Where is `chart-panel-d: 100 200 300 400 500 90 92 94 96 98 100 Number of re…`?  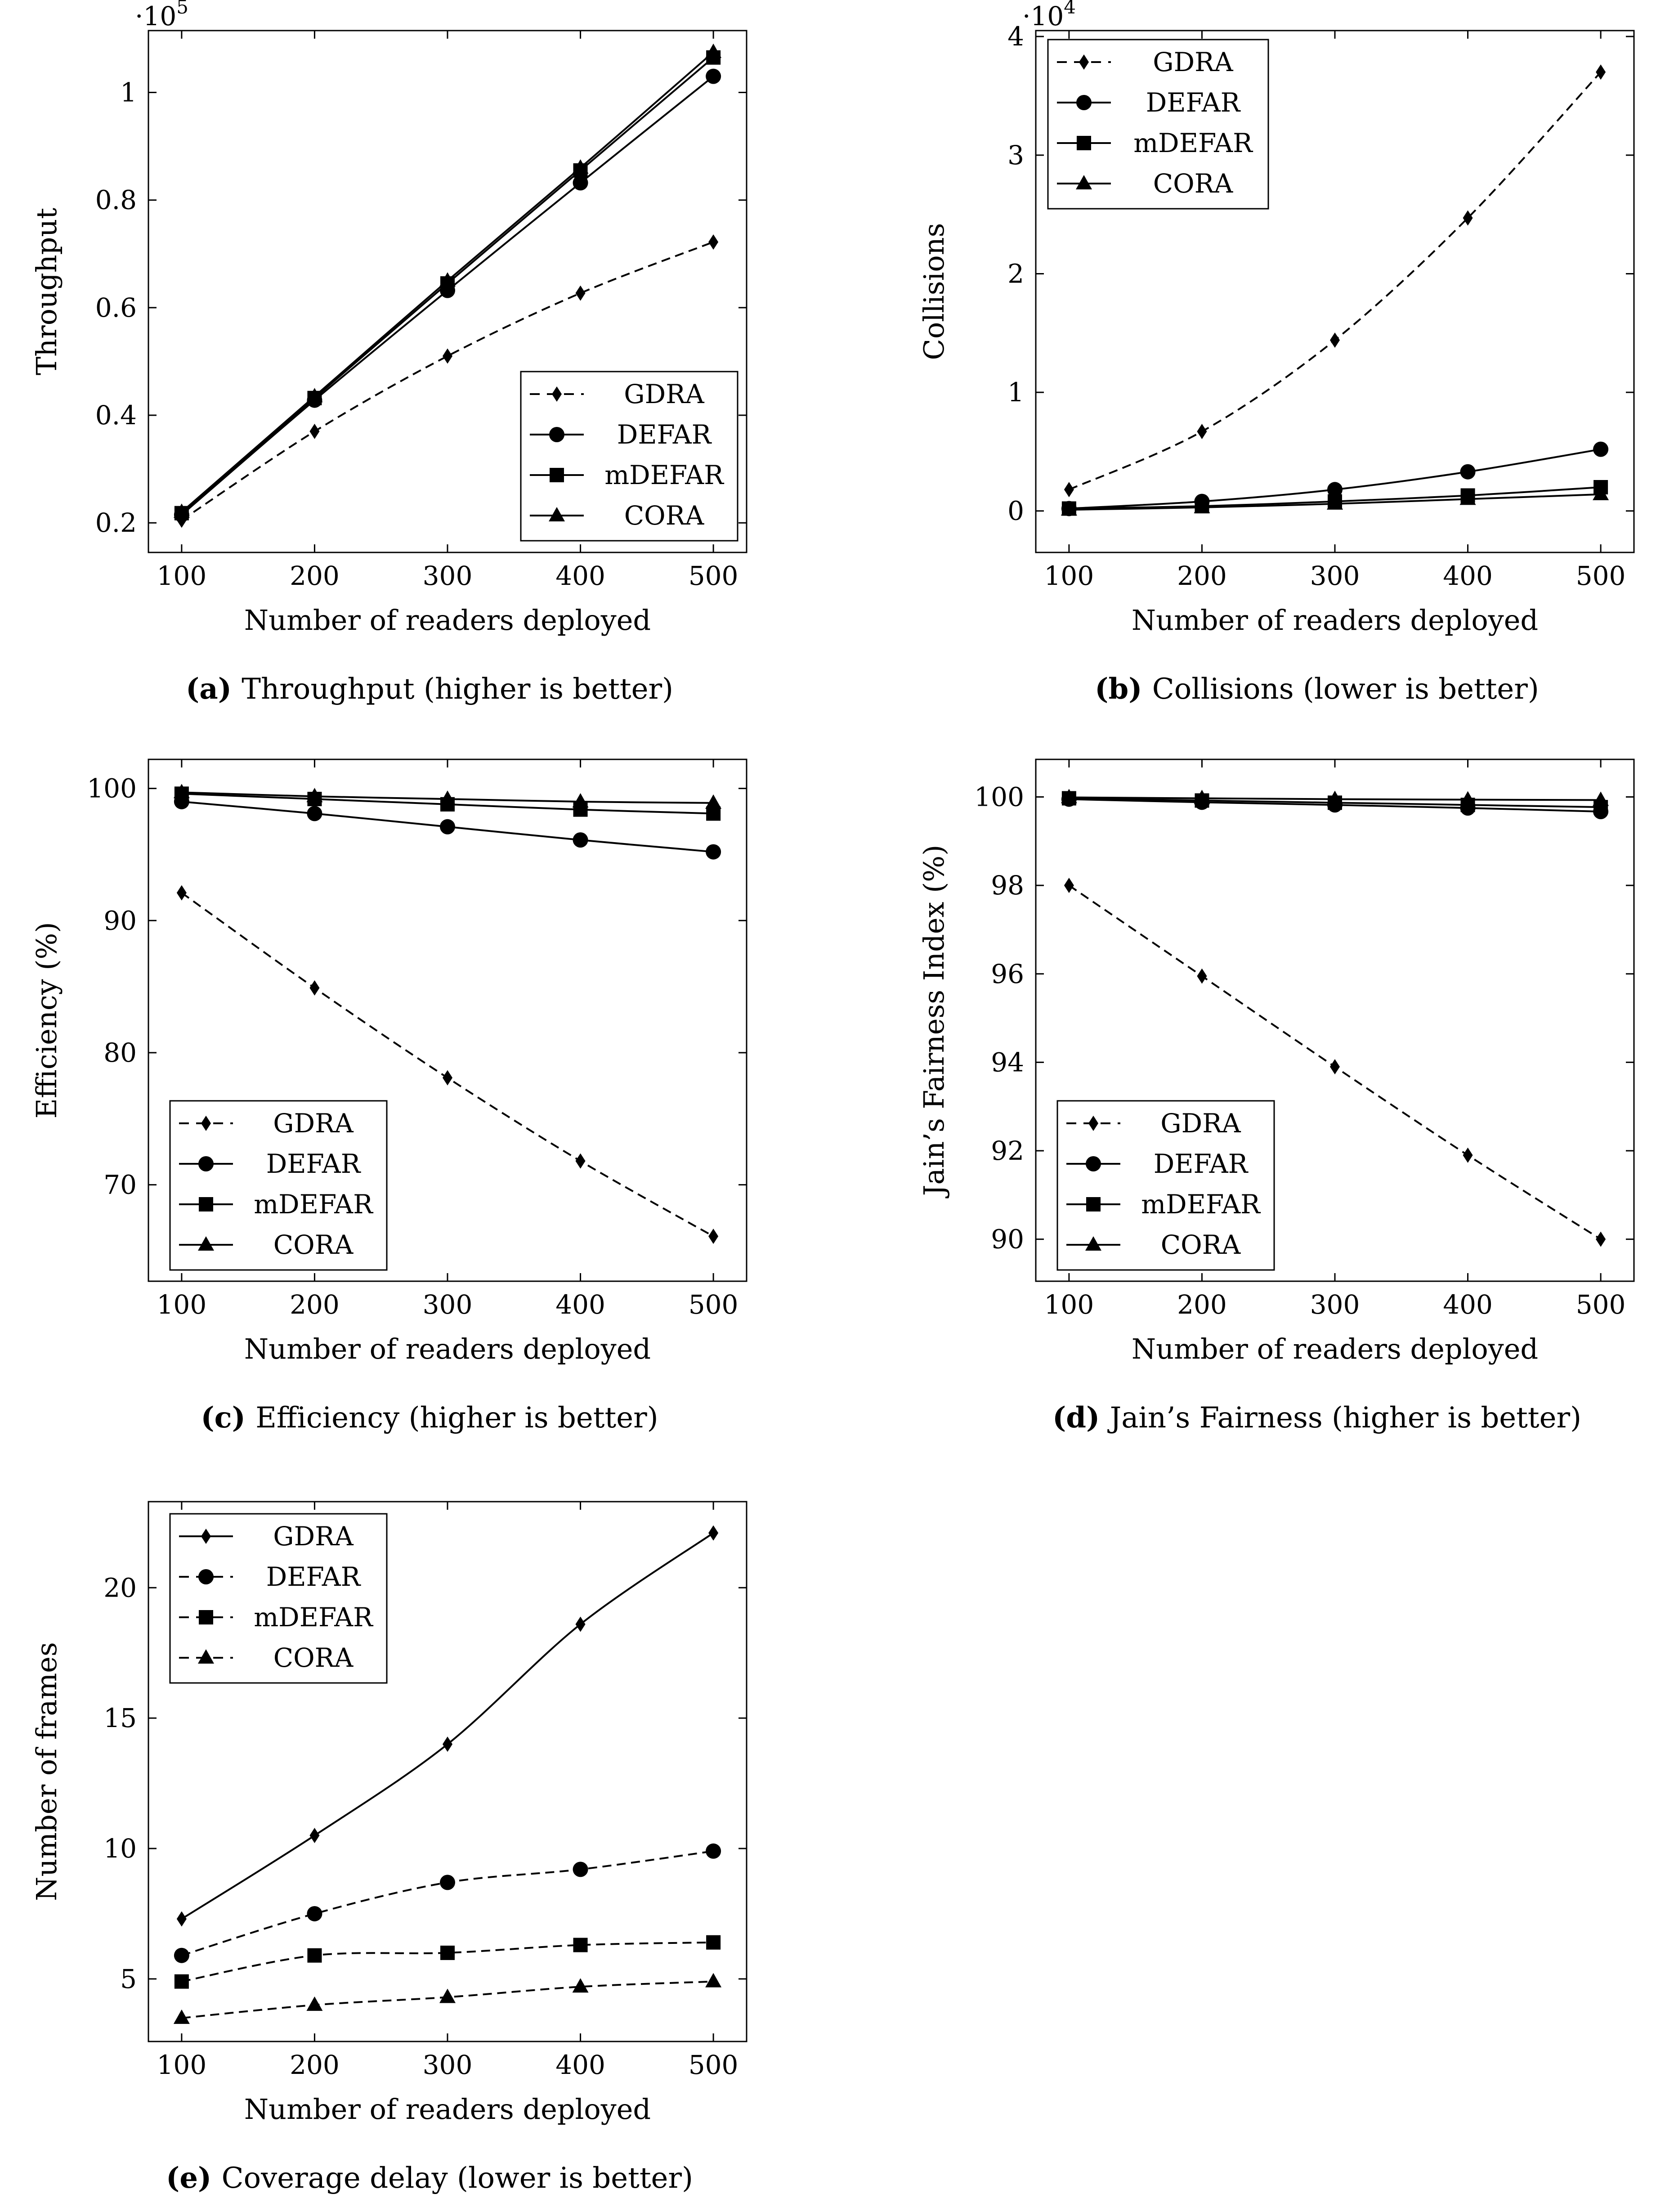 chart-panel-d: 100 200 300 400 500 90 92 94 96 98 100 Number of re… is located at coordinates (1276, 1096).